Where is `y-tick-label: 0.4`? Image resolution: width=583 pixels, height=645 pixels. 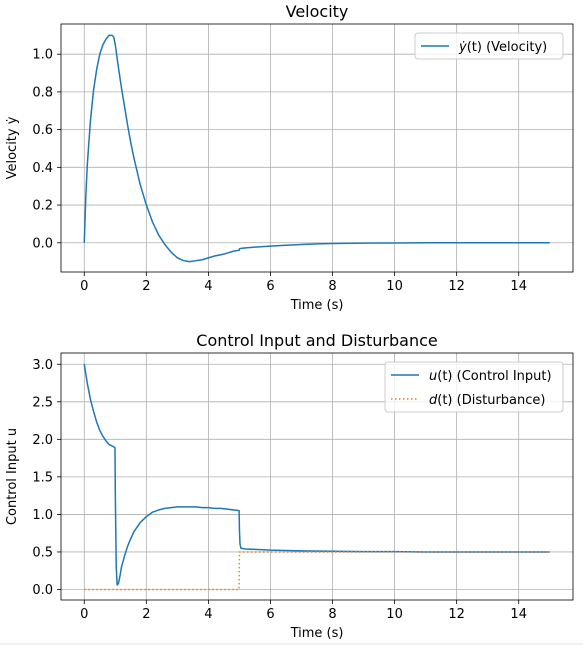
y-tick-label: 0.4 is located at coordinates (42, 168).